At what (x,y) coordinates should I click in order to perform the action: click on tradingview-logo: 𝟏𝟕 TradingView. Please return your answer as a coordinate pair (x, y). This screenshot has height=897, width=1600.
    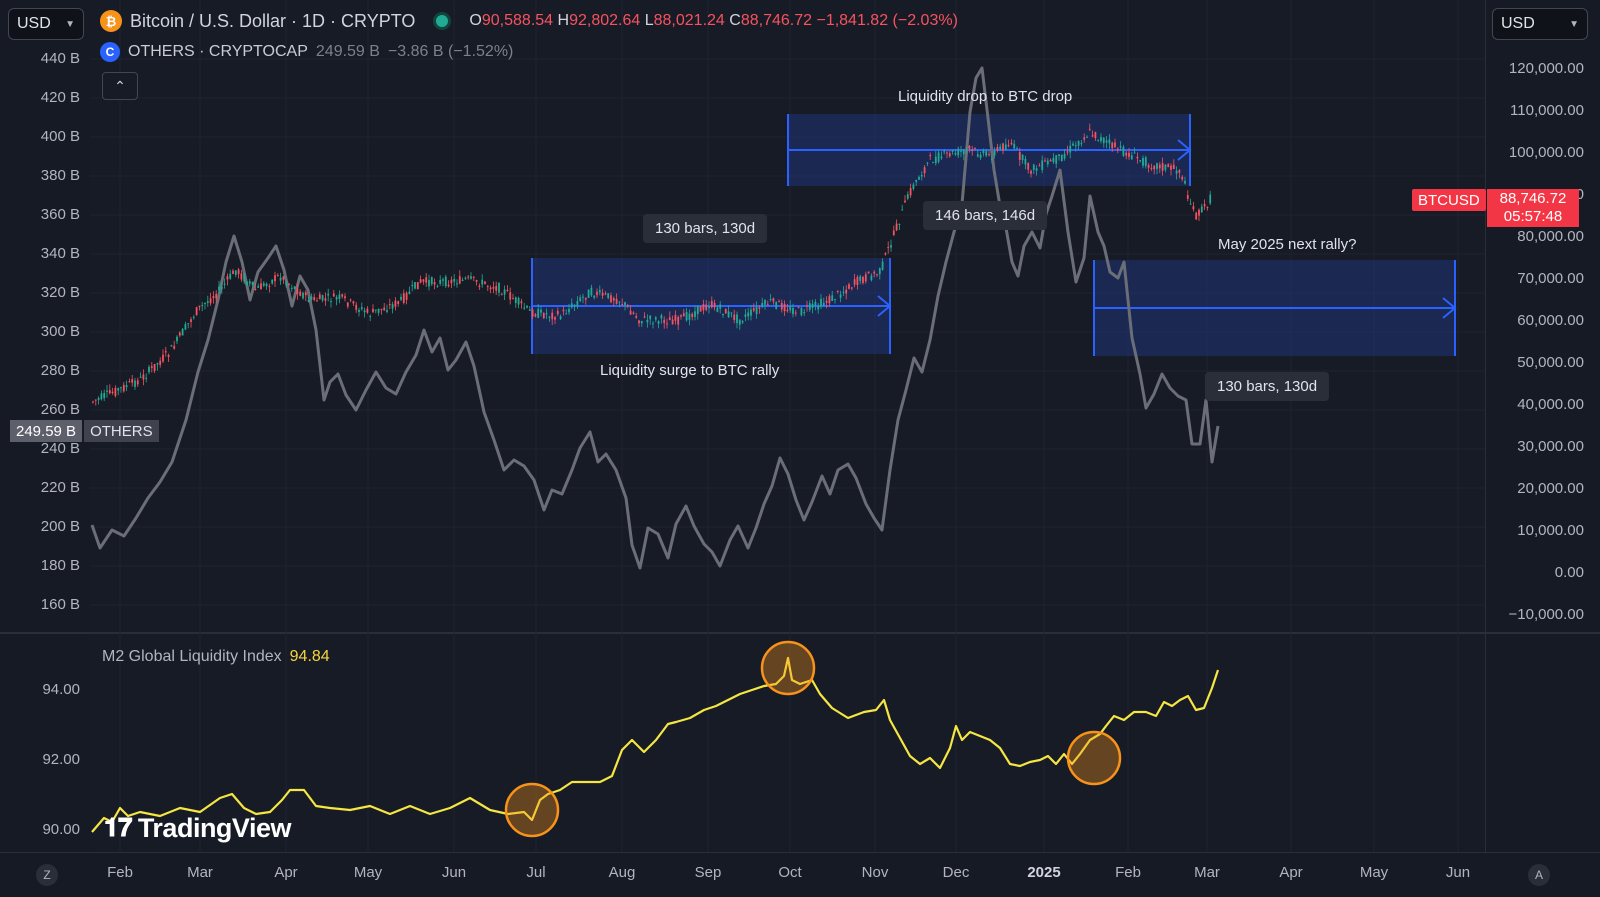
    Looking at the image, I should click on (197, 828).